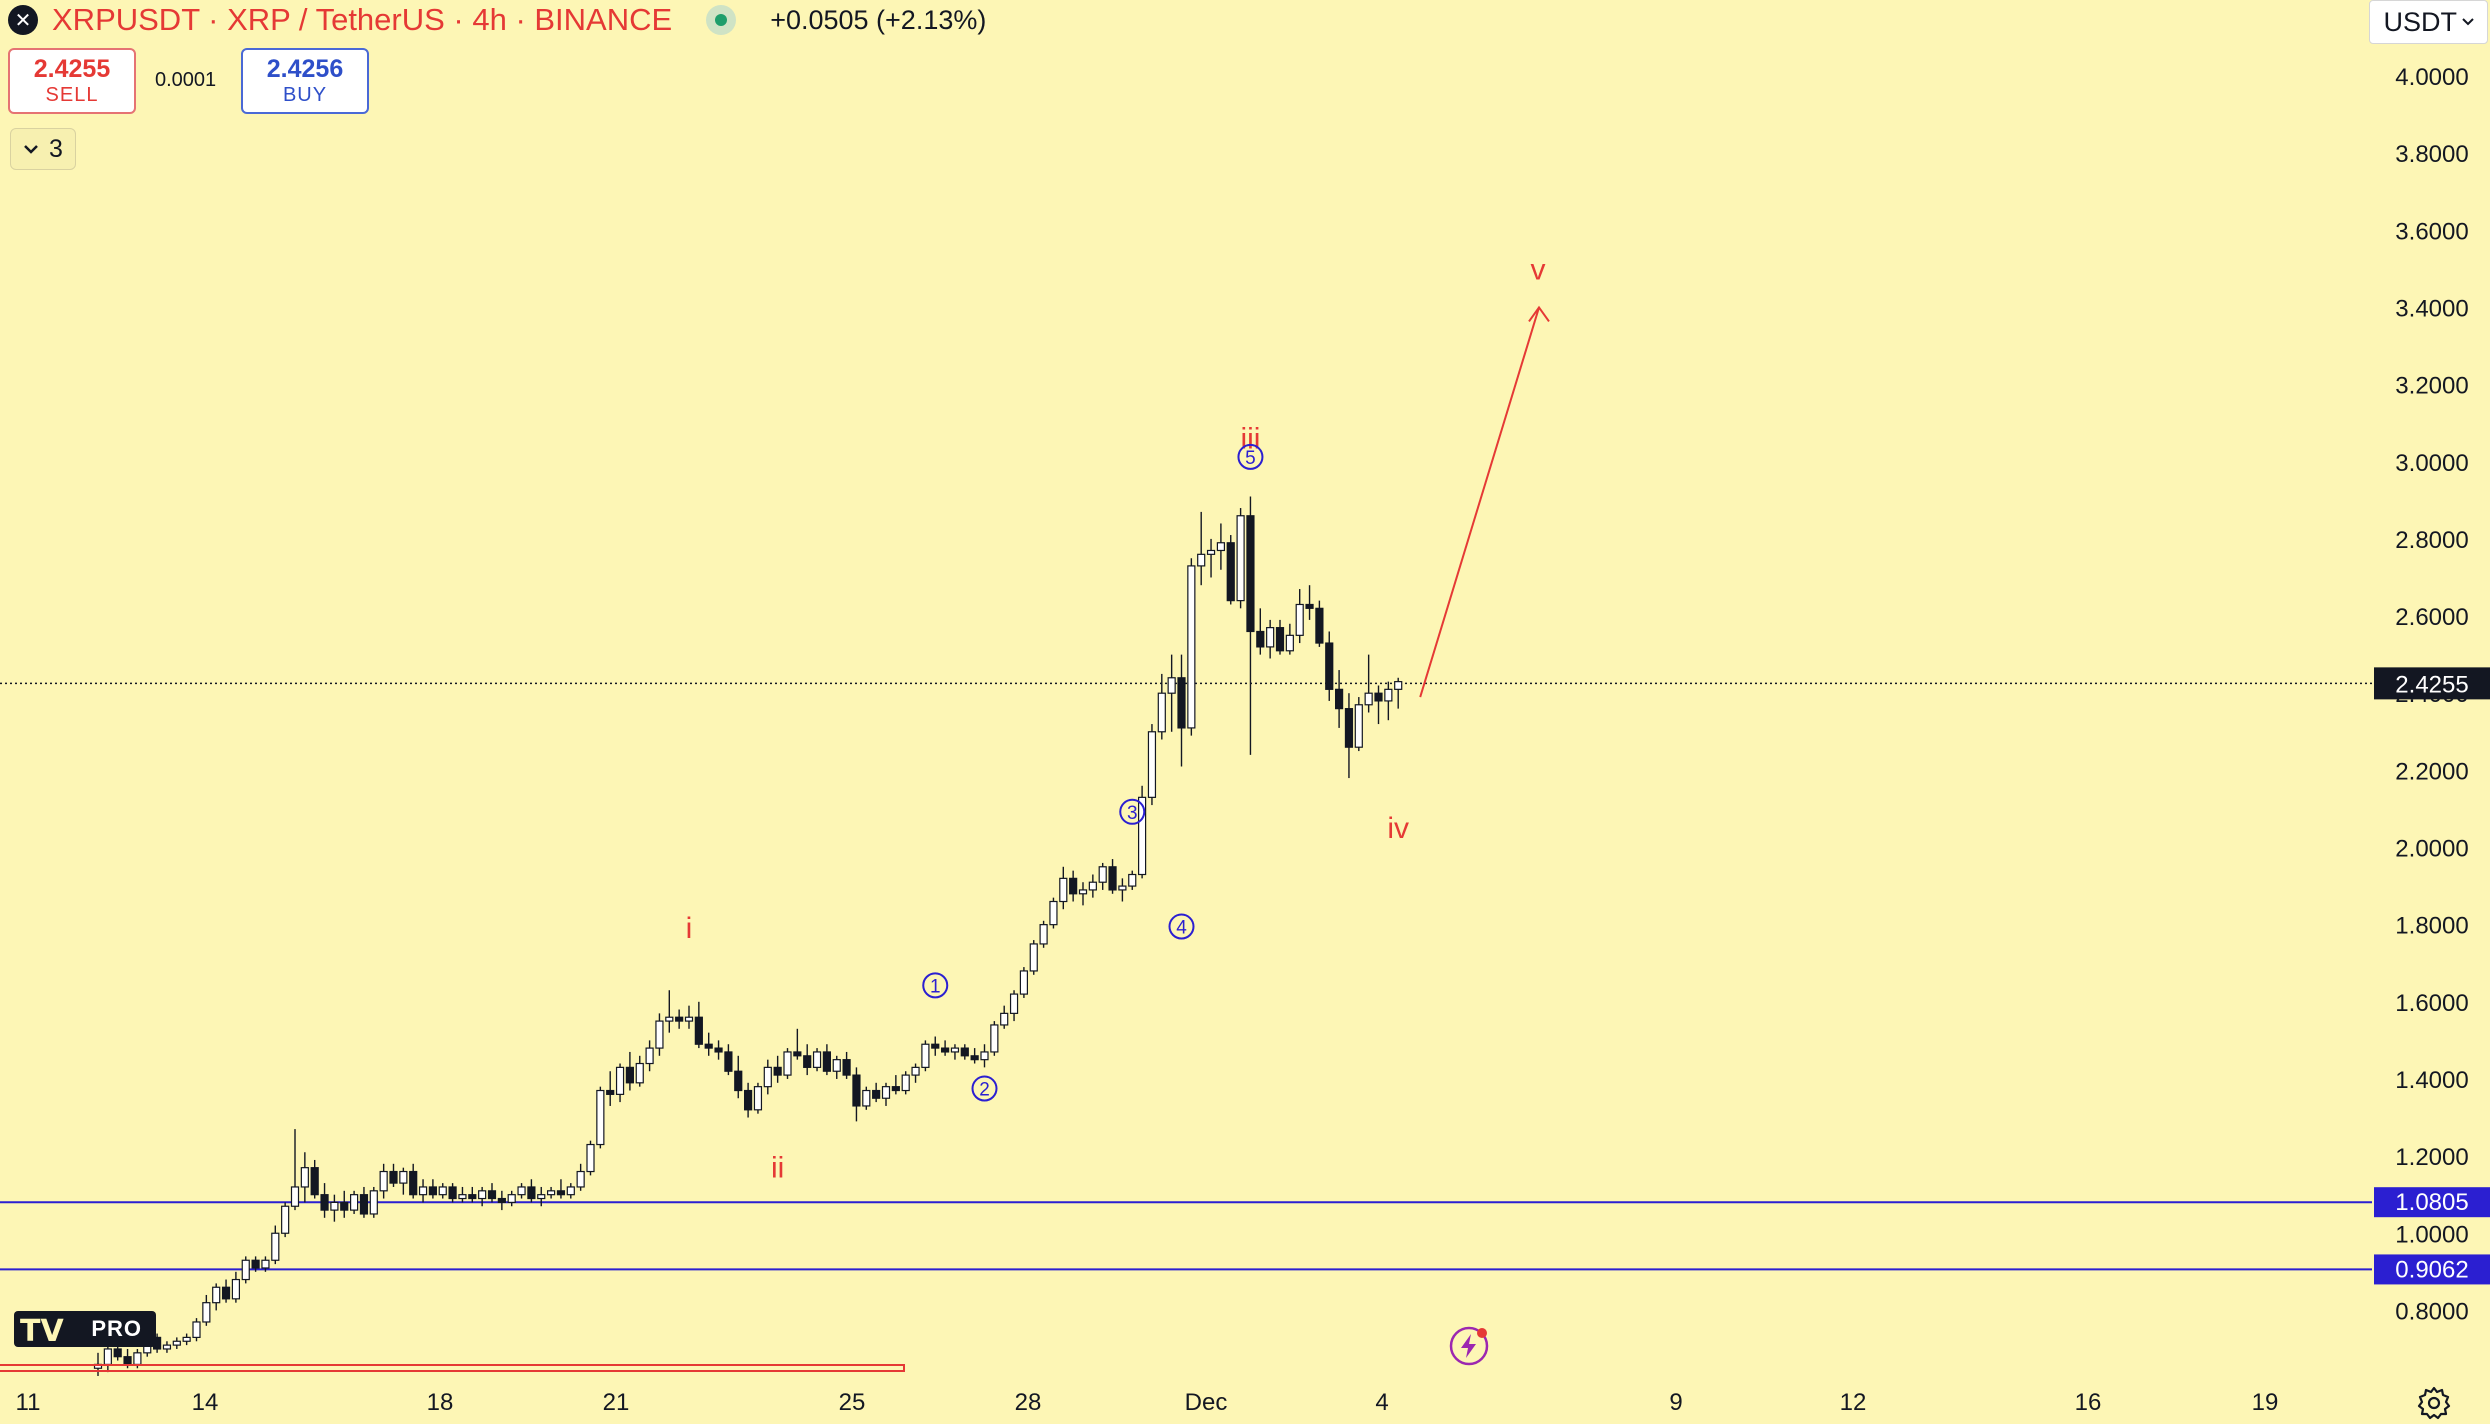 This screenshot has width=2490, height=1424. Describe the element at coordinates (2431, 684) in the screenshot. I see `current-price-label: 2.4255` at that location.